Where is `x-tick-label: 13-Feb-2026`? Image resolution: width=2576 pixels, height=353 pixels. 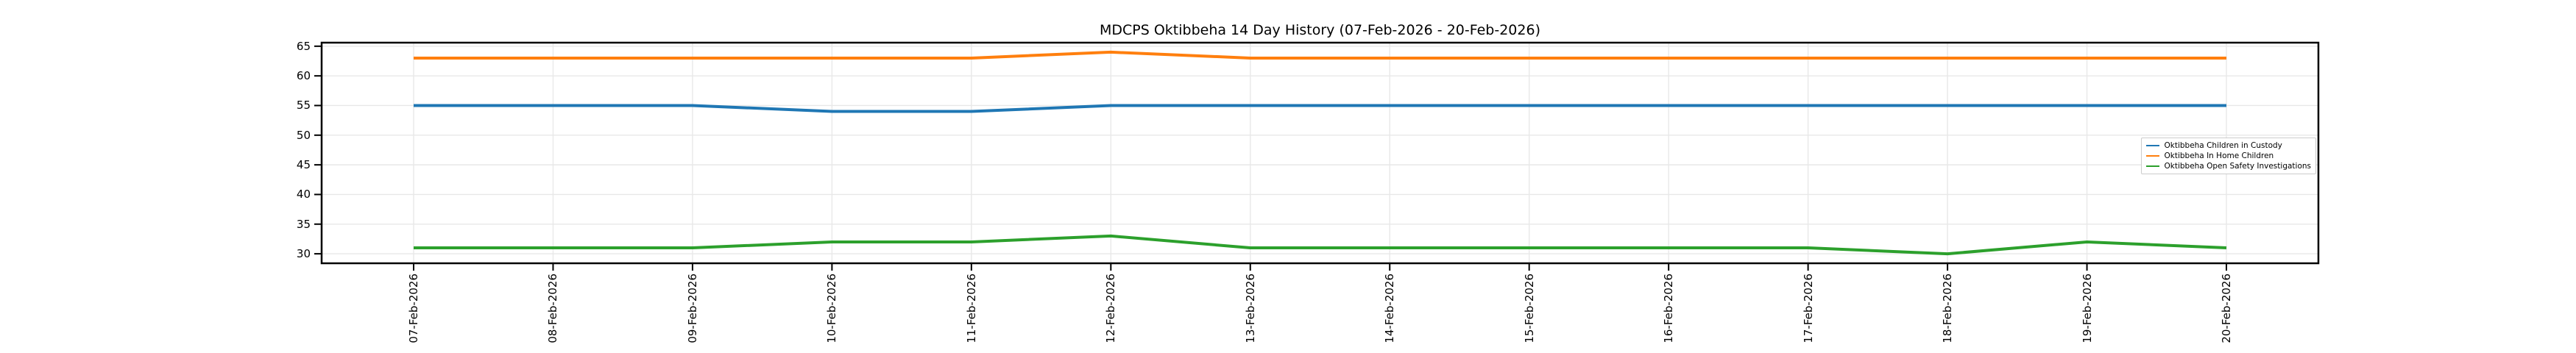
x-tick-label: 13-Feb-2026 is located at coordinates (1250, 309).